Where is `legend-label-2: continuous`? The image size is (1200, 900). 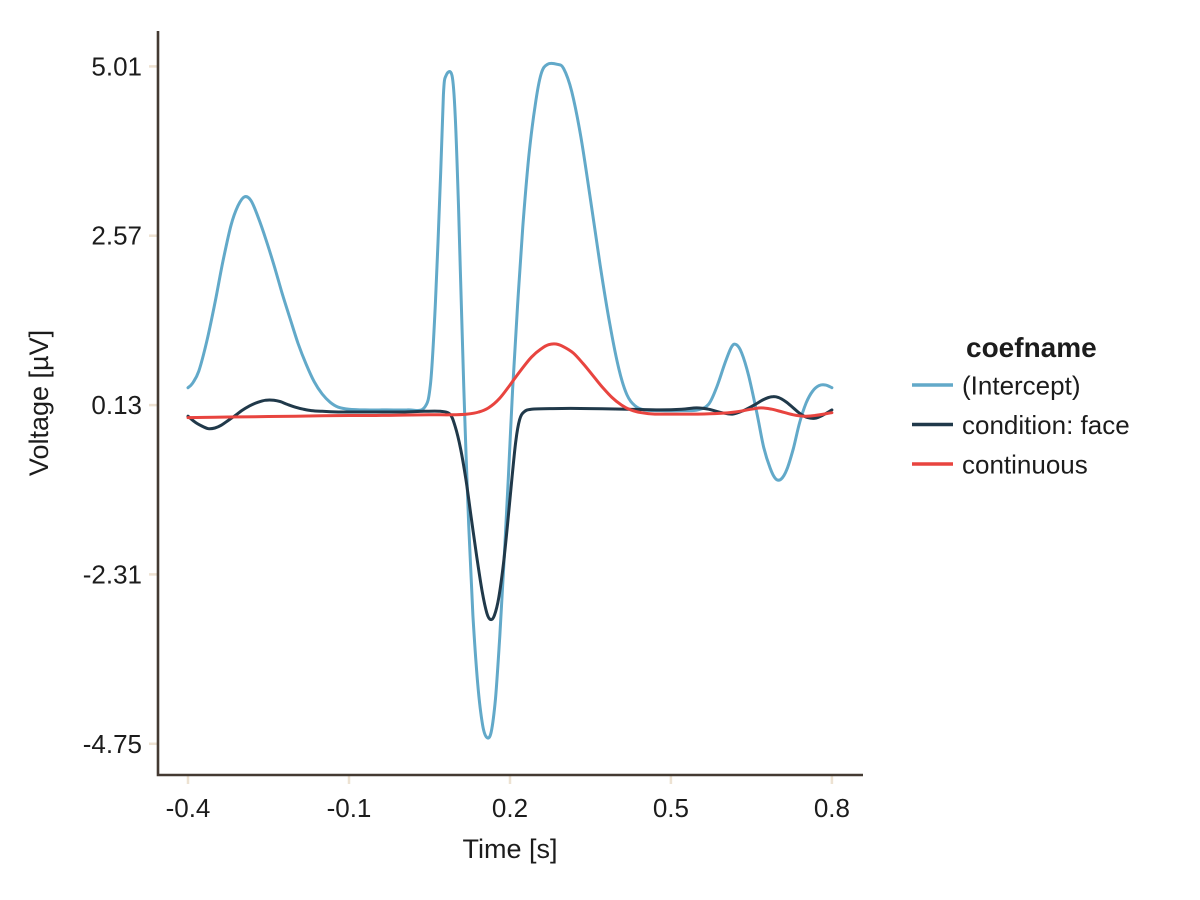 legend-label-2: continuous is located at coordinates (1025, 465).